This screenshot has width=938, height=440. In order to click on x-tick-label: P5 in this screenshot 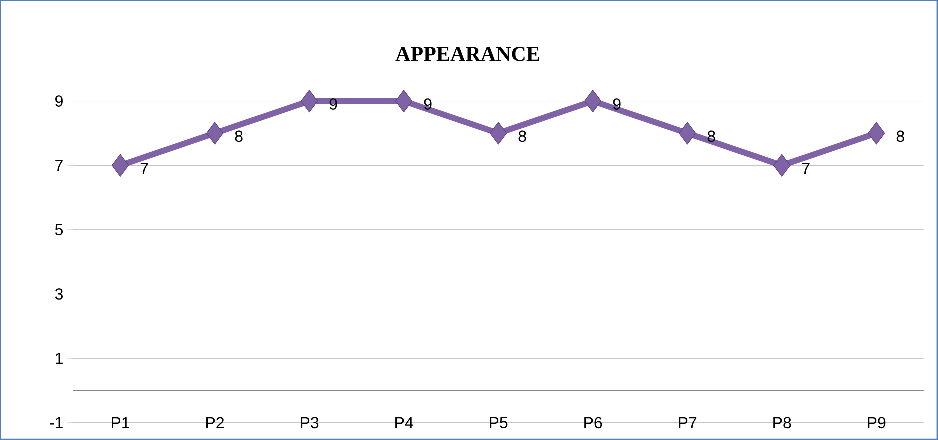, I will do `click(499, 422)`.